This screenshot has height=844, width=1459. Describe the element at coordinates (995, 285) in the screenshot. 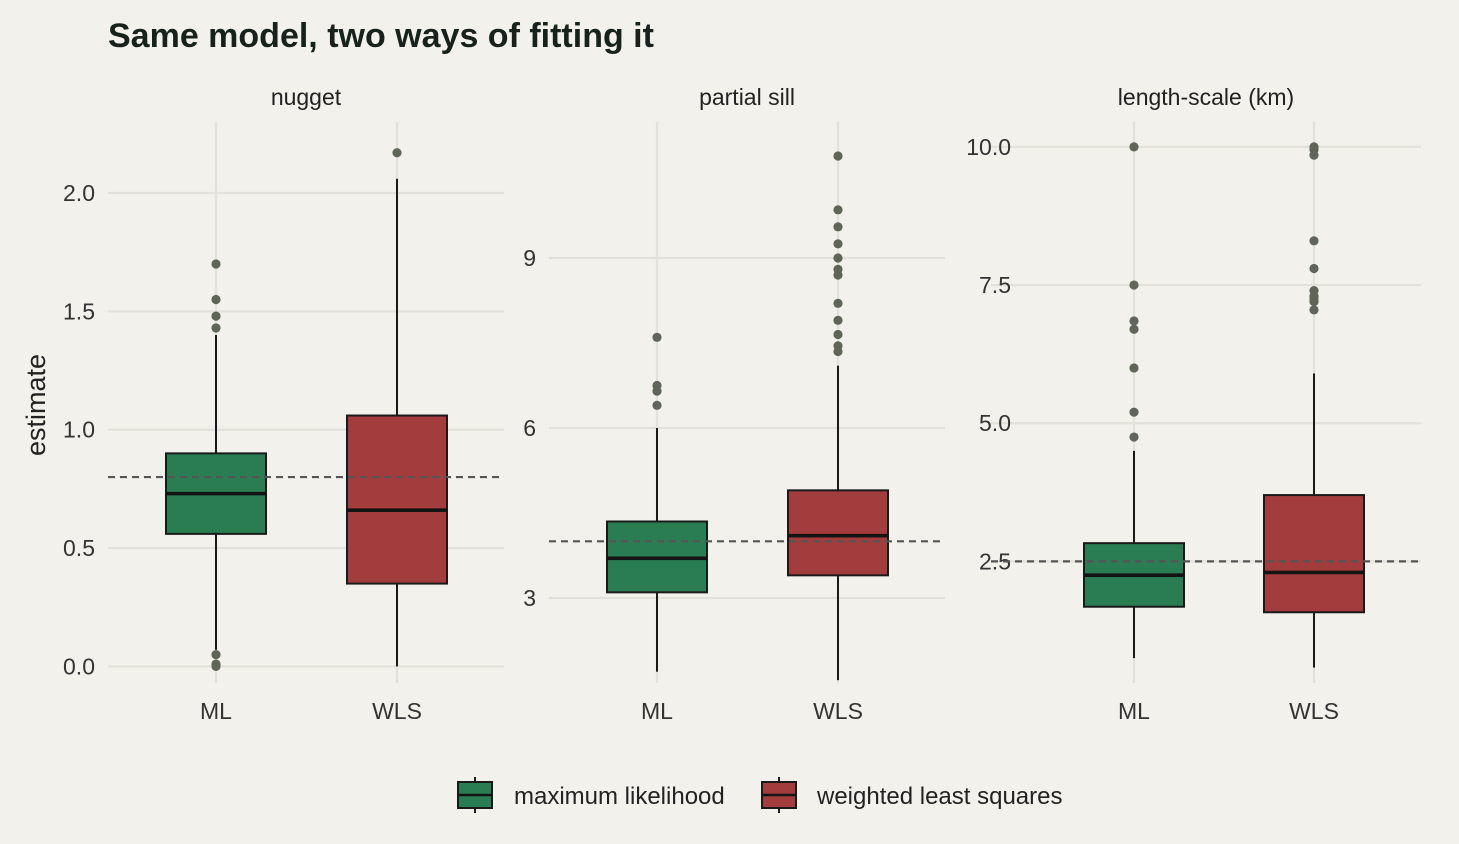

I see `y-tick-label: 7.5` at that location.